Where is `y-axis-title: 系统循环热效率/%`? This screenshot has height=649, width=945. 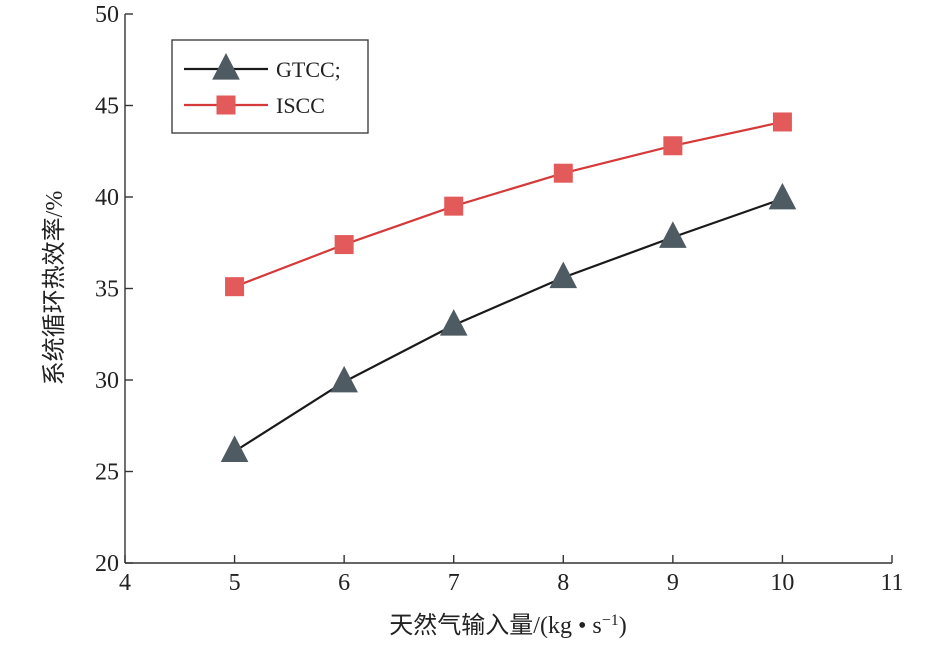 y-axis-title: 系统循环热效率/% is located at coordinates (54, 288).